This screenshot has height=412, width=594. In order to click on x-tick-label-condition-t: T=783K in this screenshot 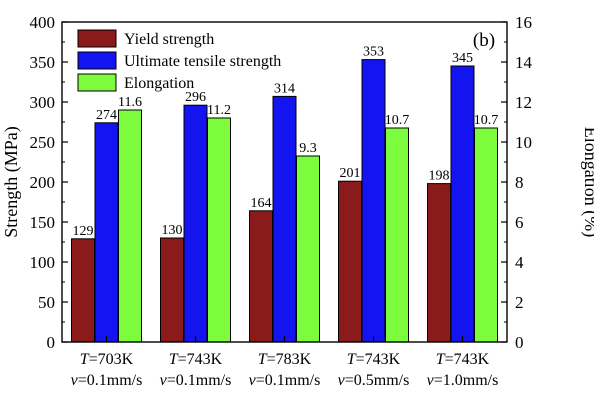, I will do `click(285, 359)`.